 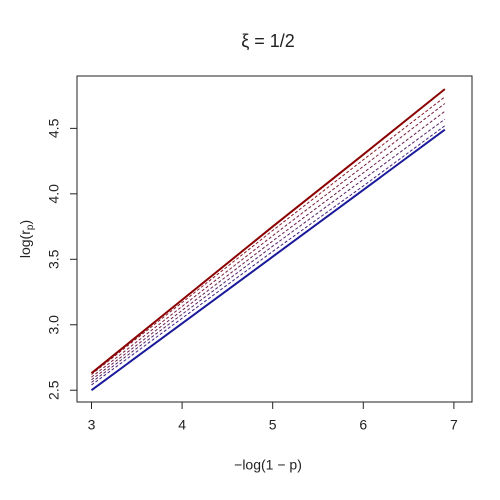 What do you see at coordinates (54, 325) in the screenshot?
I see `y-tick-label: 3.0` at bounding box center [54, 325].